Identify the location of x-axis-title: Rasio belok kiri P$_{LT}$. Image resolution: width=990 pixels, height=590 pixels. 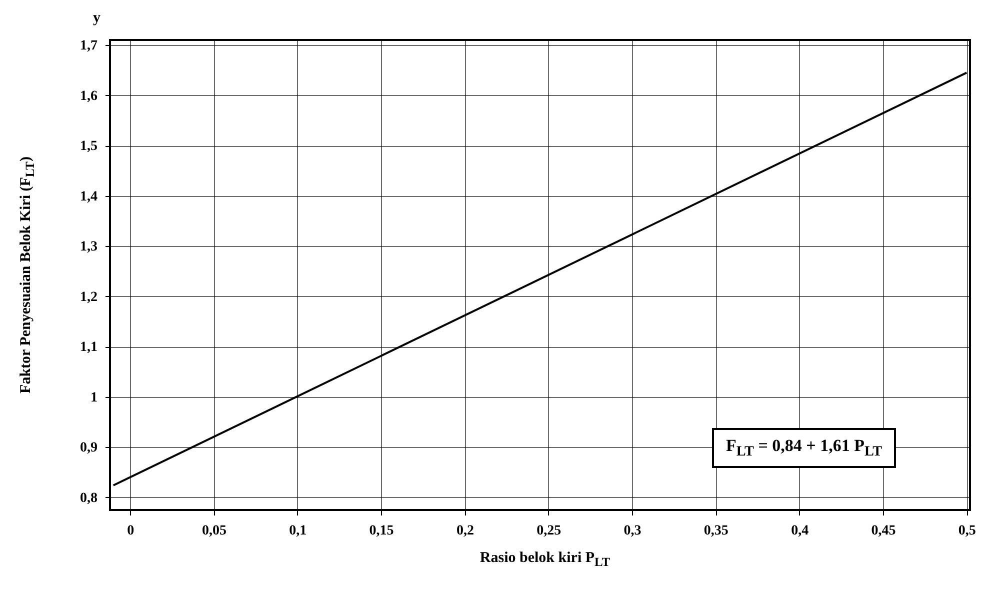
(545, 560).